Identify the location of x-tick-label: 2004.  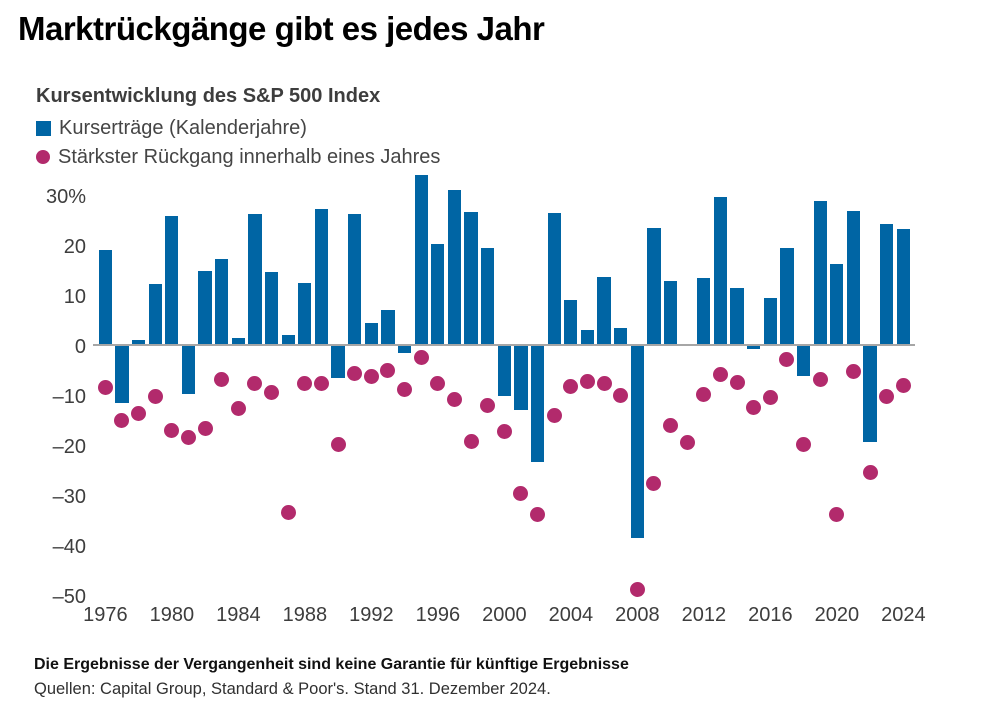
(571, 615).